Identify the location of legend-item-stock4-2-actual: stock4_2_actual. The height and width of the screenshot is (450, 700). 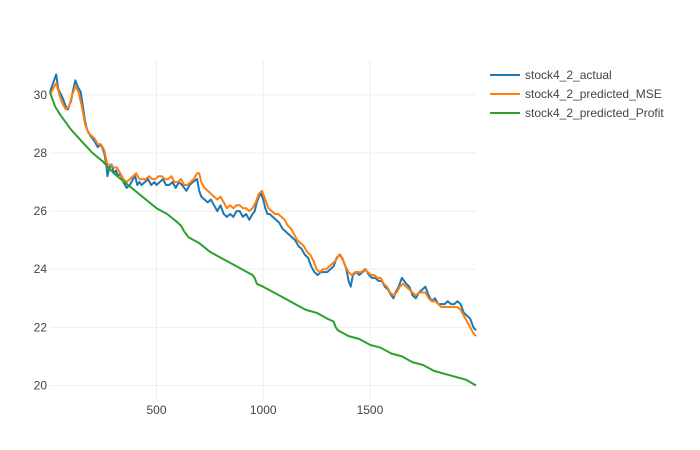
(551, 75).